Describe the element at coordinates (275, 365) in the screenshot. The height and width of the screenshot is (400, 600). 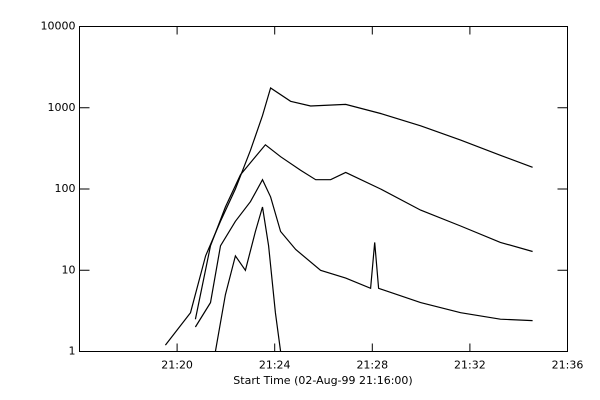
I see `x-tick-label: 21:24` at that location.